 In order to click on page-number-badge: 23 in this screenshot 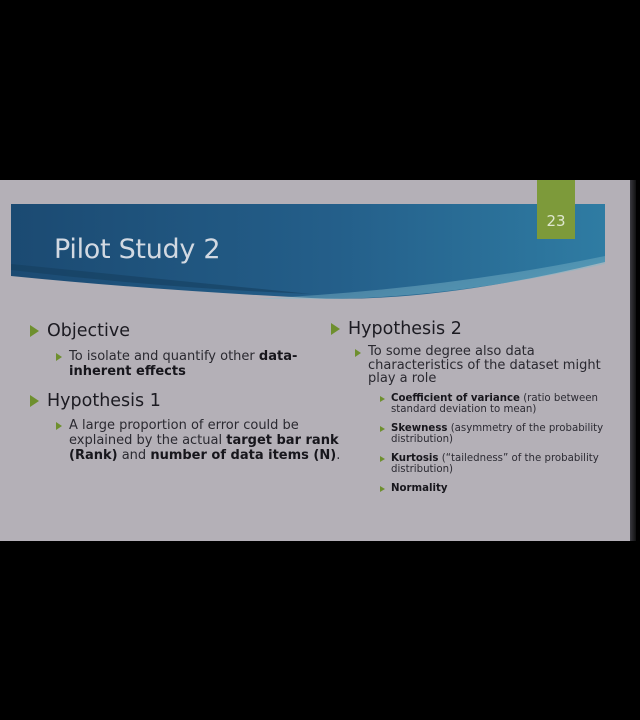, I will do `click(556, 209)`.